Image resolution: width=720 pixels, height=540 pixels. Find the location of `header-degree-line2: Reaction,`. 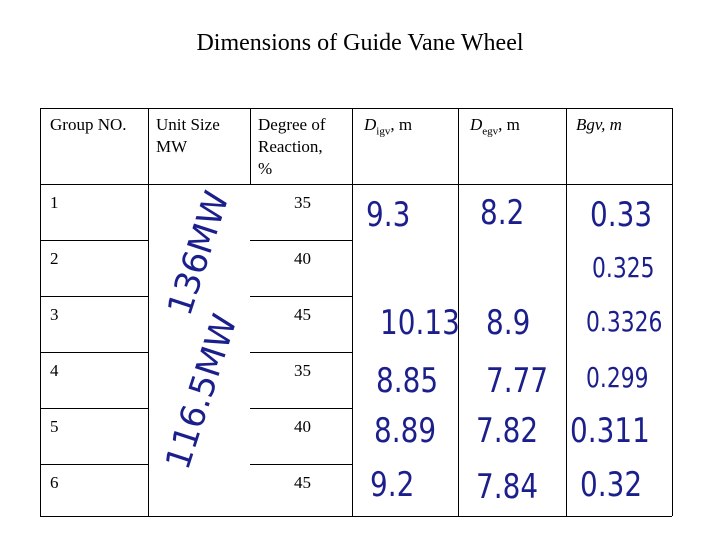

header-degree-line2: Reaction, is located at coordinates (290, 146).